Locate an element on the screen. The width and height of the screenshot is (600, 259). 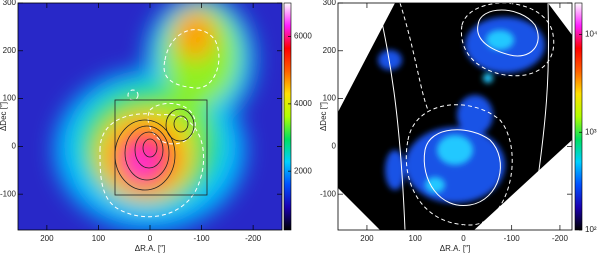
colorbar-tick-label: 10² is located at coordinates (591, 229).